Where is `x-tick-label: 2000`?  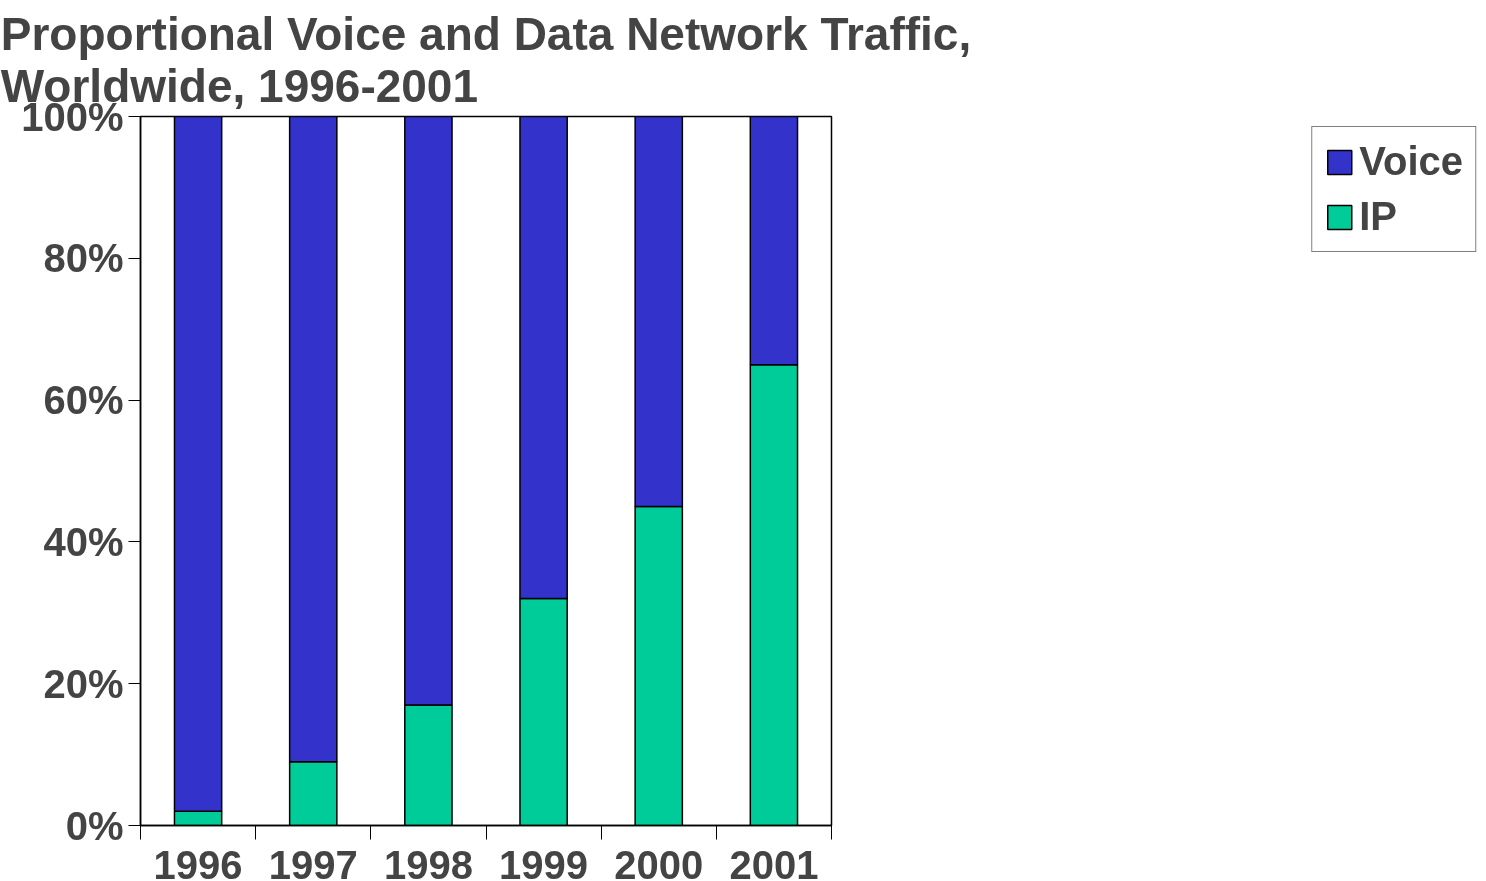
x-tick-label: 2000 is located at coordinates (659, 861).